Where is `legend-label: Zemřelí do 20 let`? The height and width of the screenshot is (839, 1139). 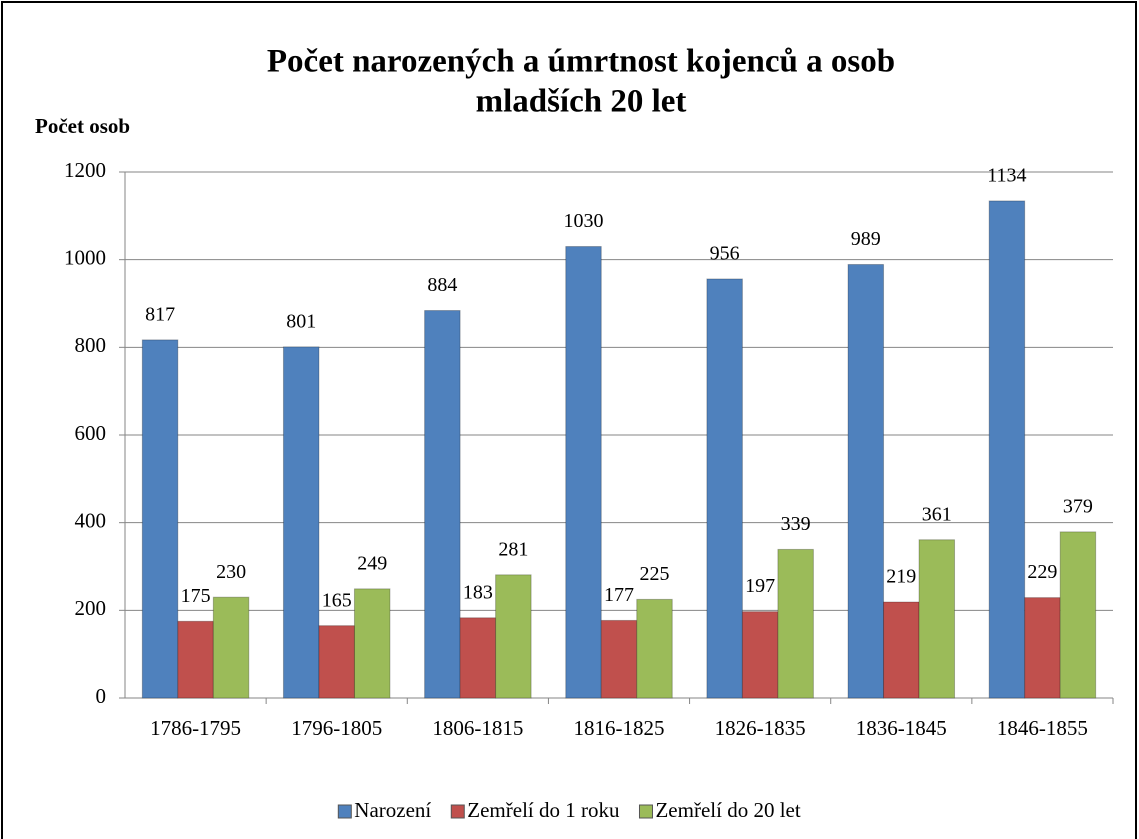 legend-label: Zemřelí do 20 let is located at coordinates (727, 810).